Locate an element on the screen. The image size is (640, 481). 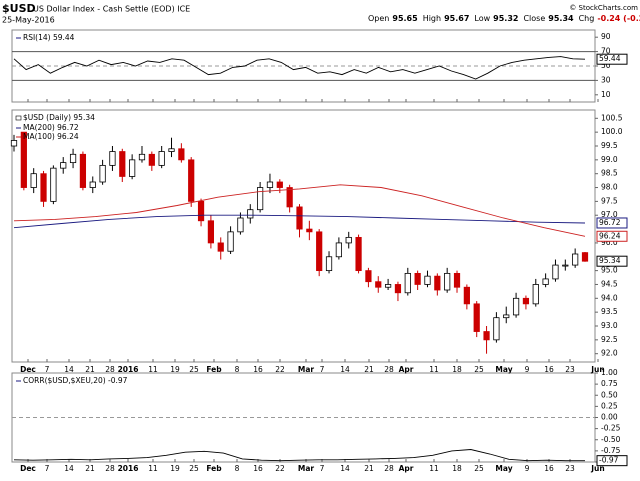
y-tick-label: 92.0 is located at coordinates (609, 353).